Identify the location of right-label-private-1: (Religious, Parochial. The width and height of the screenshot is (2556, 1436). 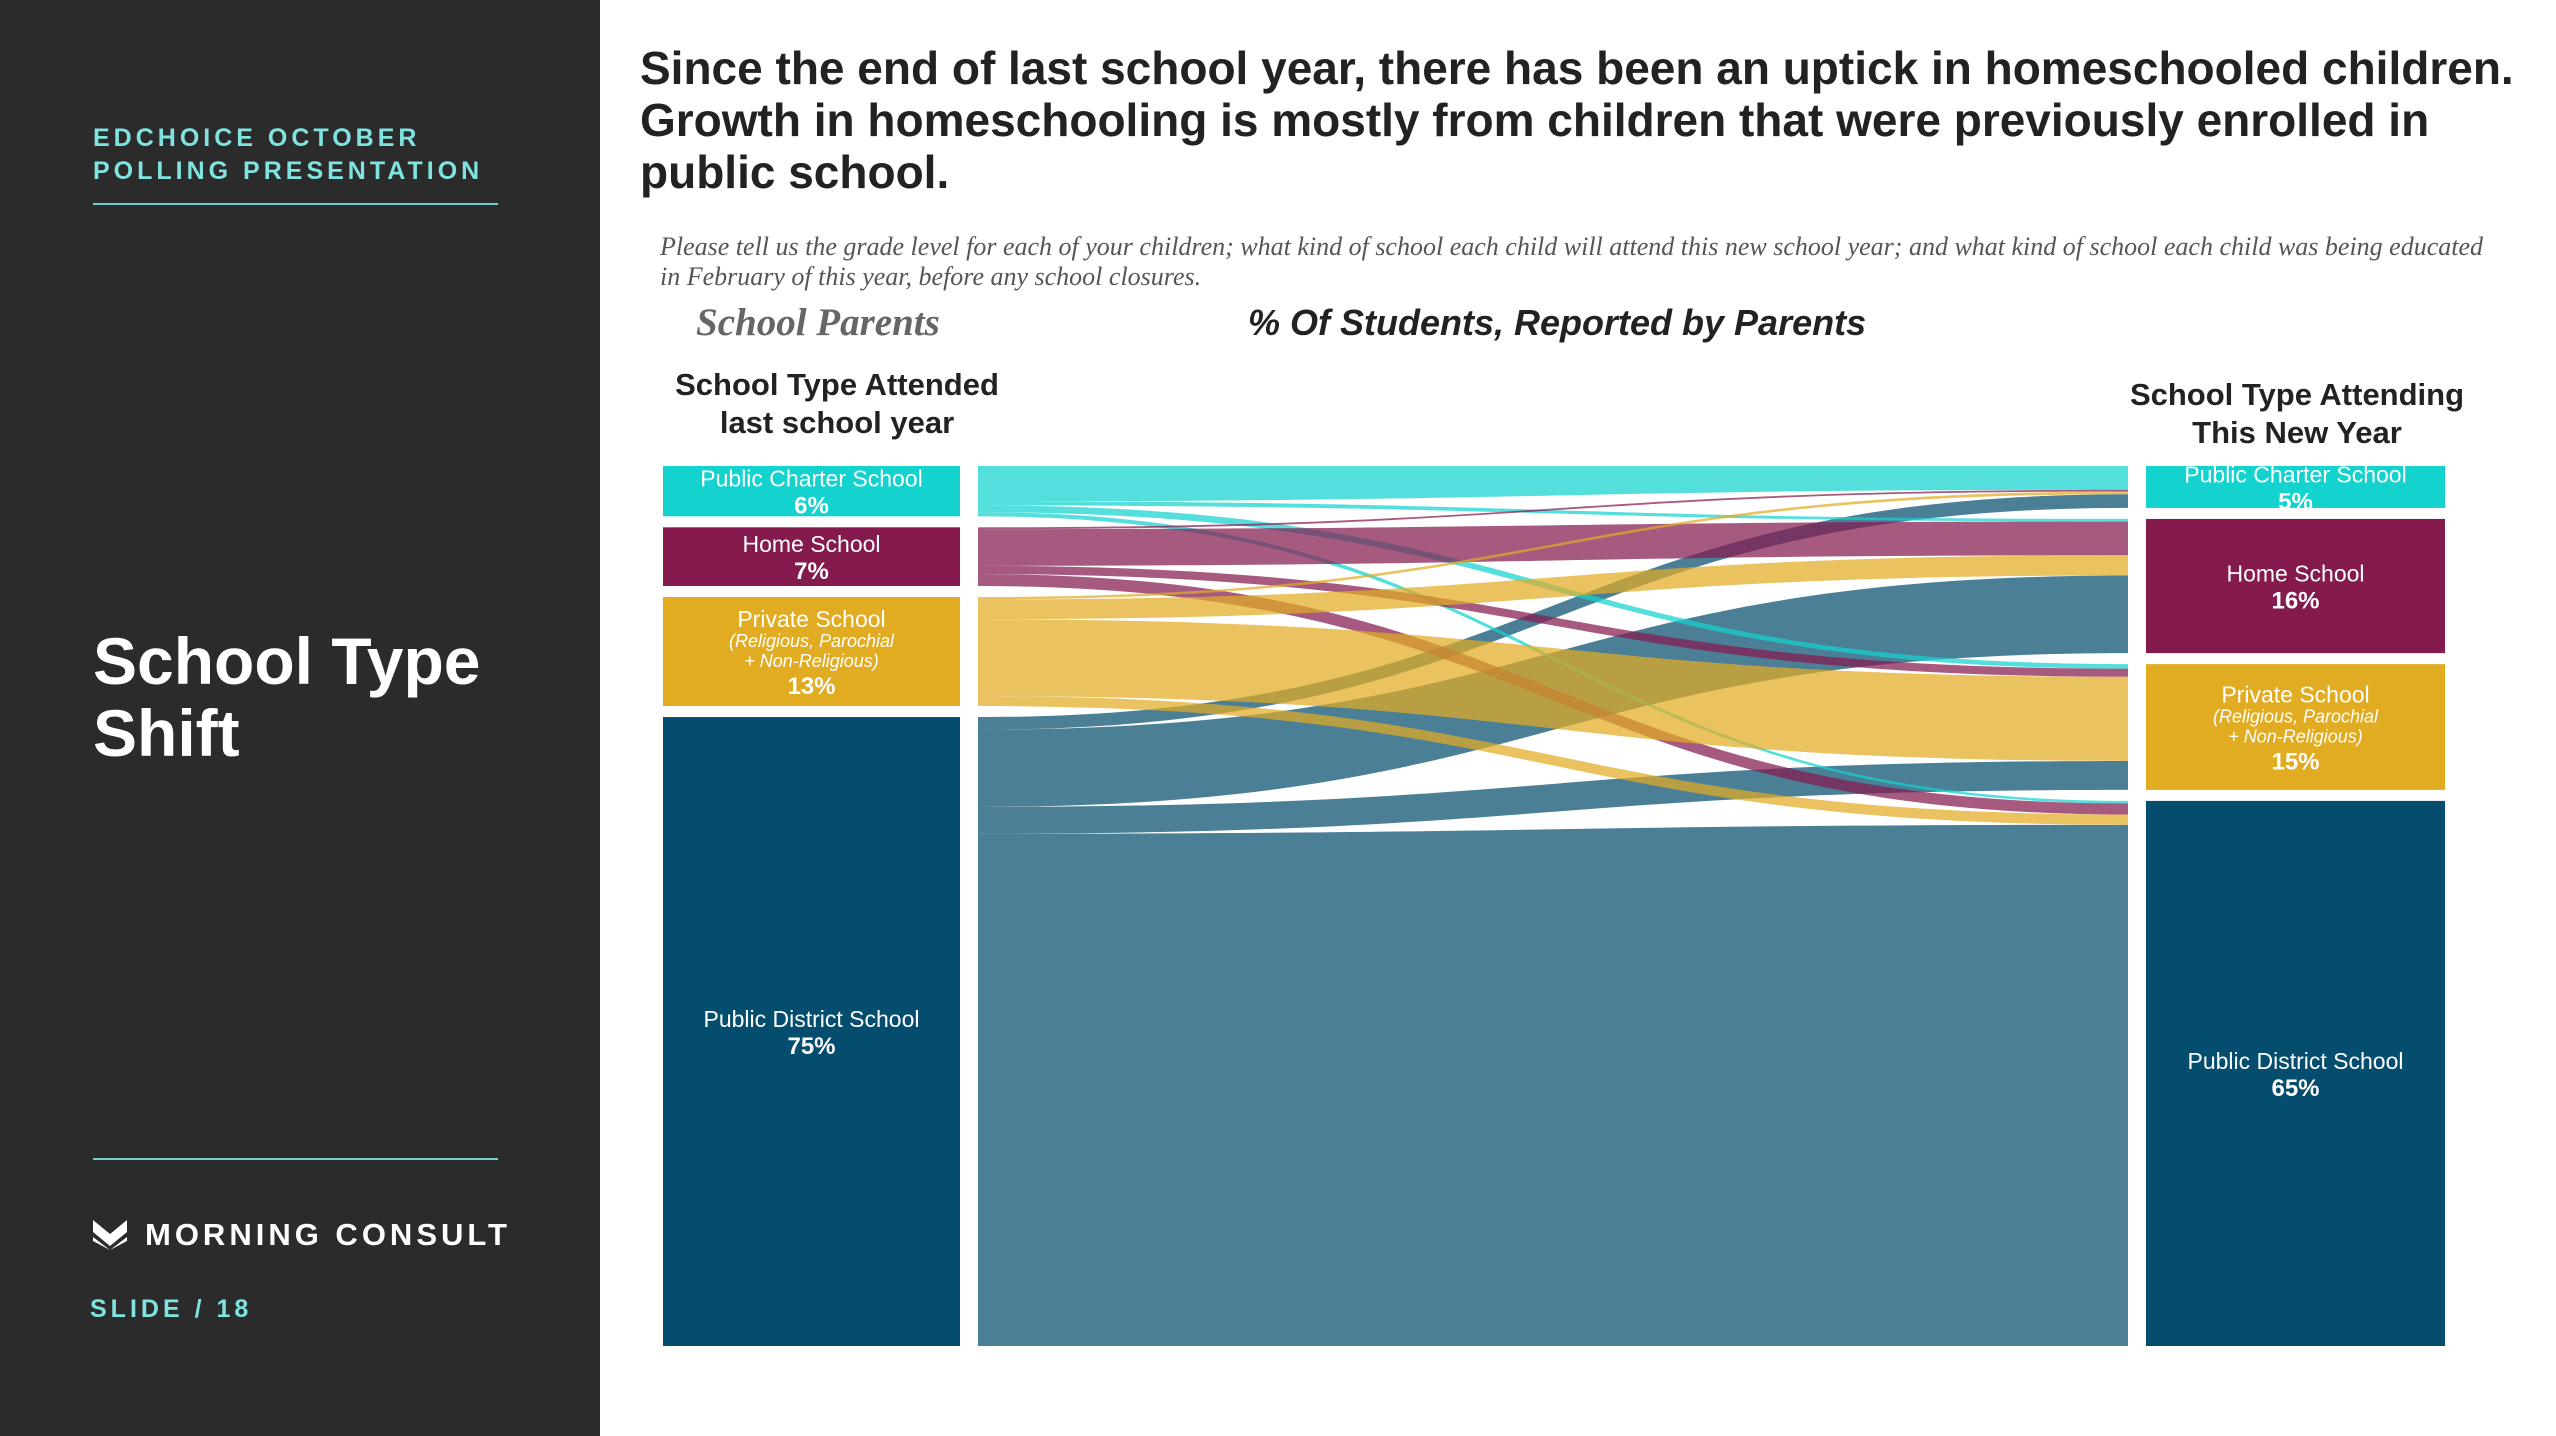
(2296, 716).